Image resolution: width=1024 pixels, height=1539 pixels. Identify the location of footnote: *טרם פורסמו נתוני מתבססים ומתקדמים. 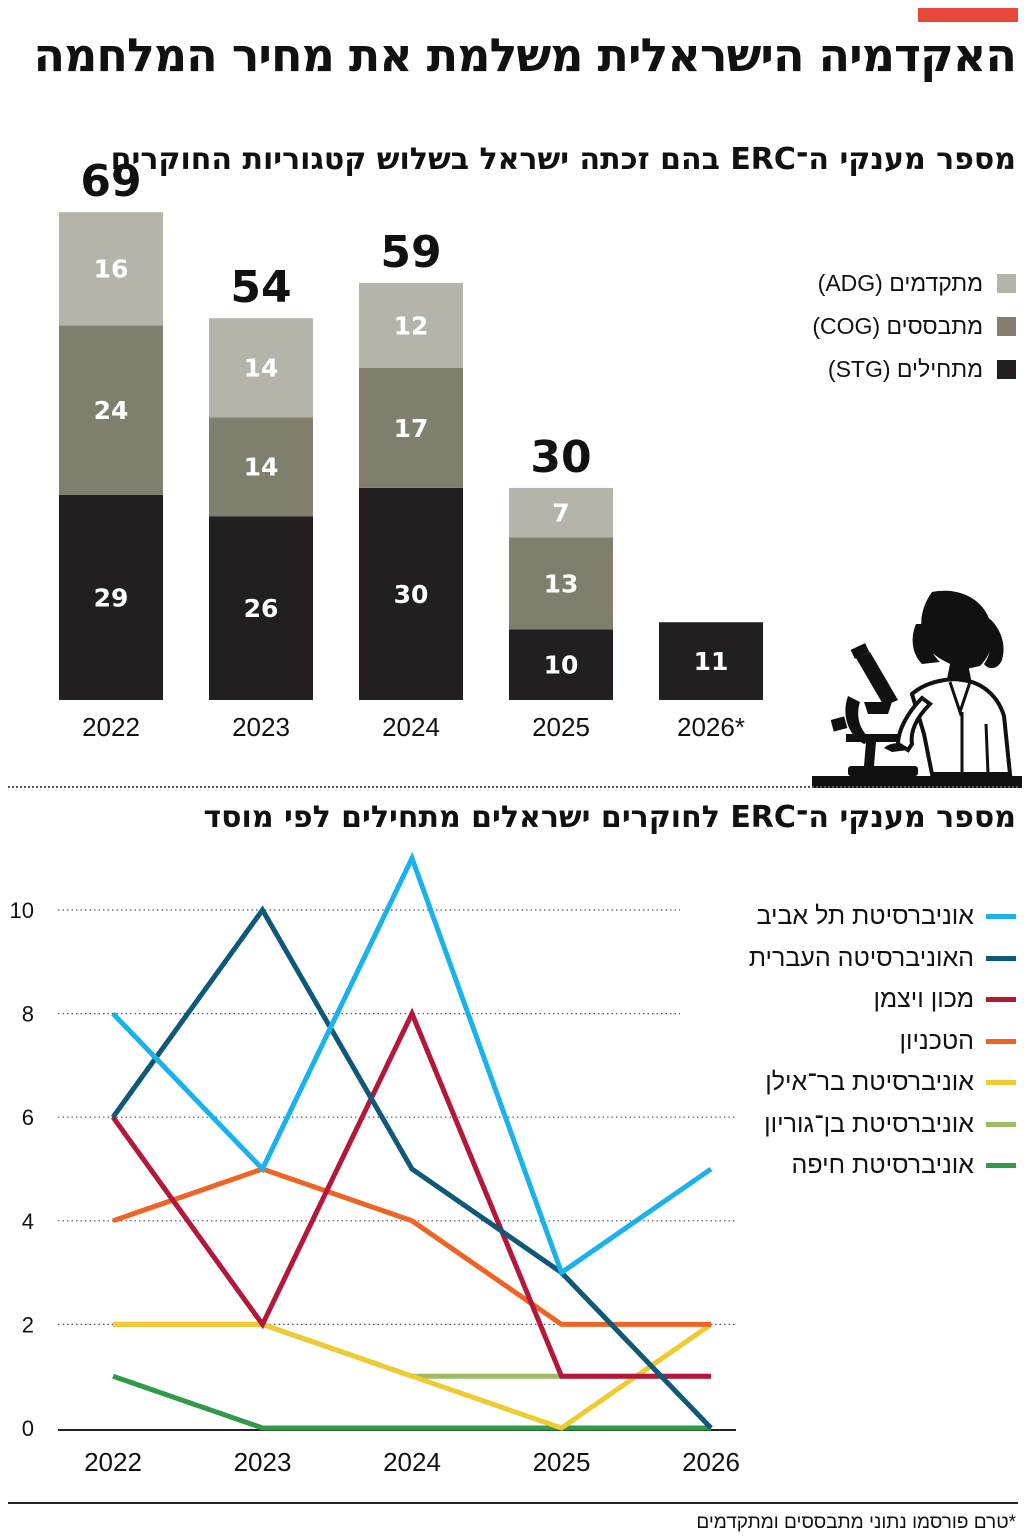
(856, 1522).